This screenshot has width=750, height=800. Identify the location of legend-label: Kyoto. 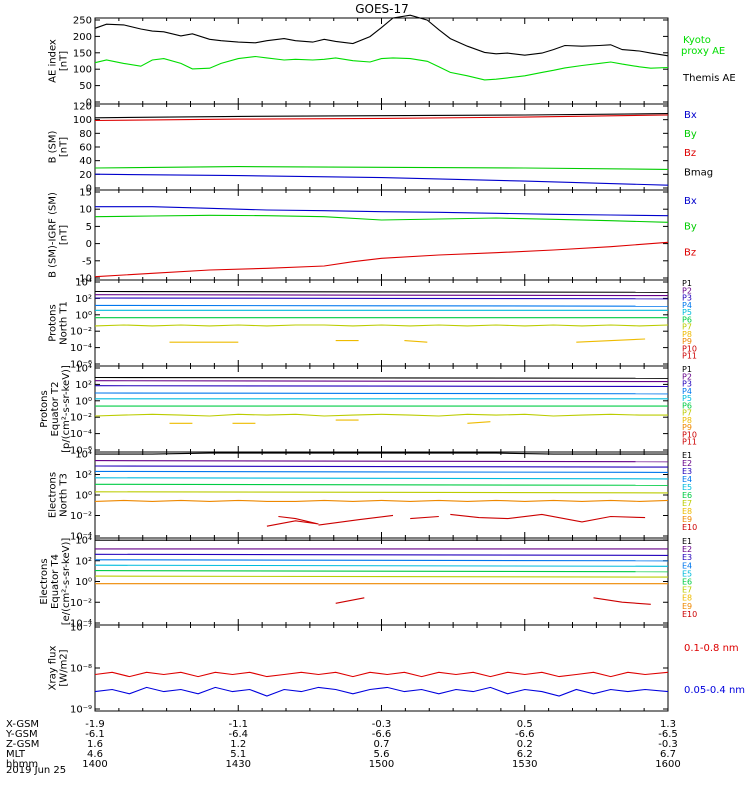
(697, 40).